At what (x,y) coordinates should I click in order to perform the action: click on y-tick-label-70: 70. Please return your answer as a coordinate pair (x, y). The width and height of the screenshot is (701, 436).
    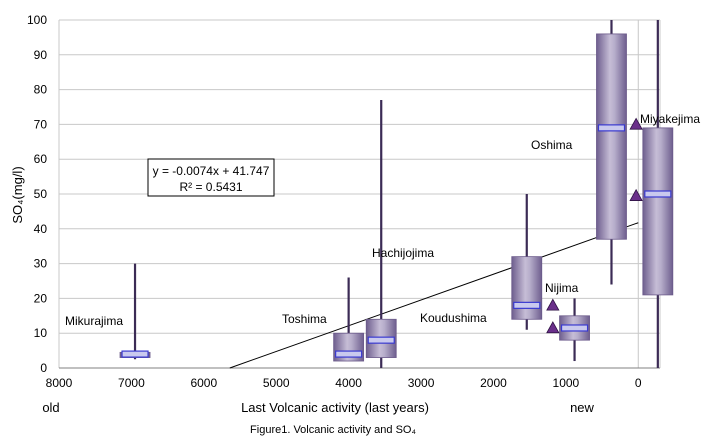
    Looking at the image, I should click on (41, 124).